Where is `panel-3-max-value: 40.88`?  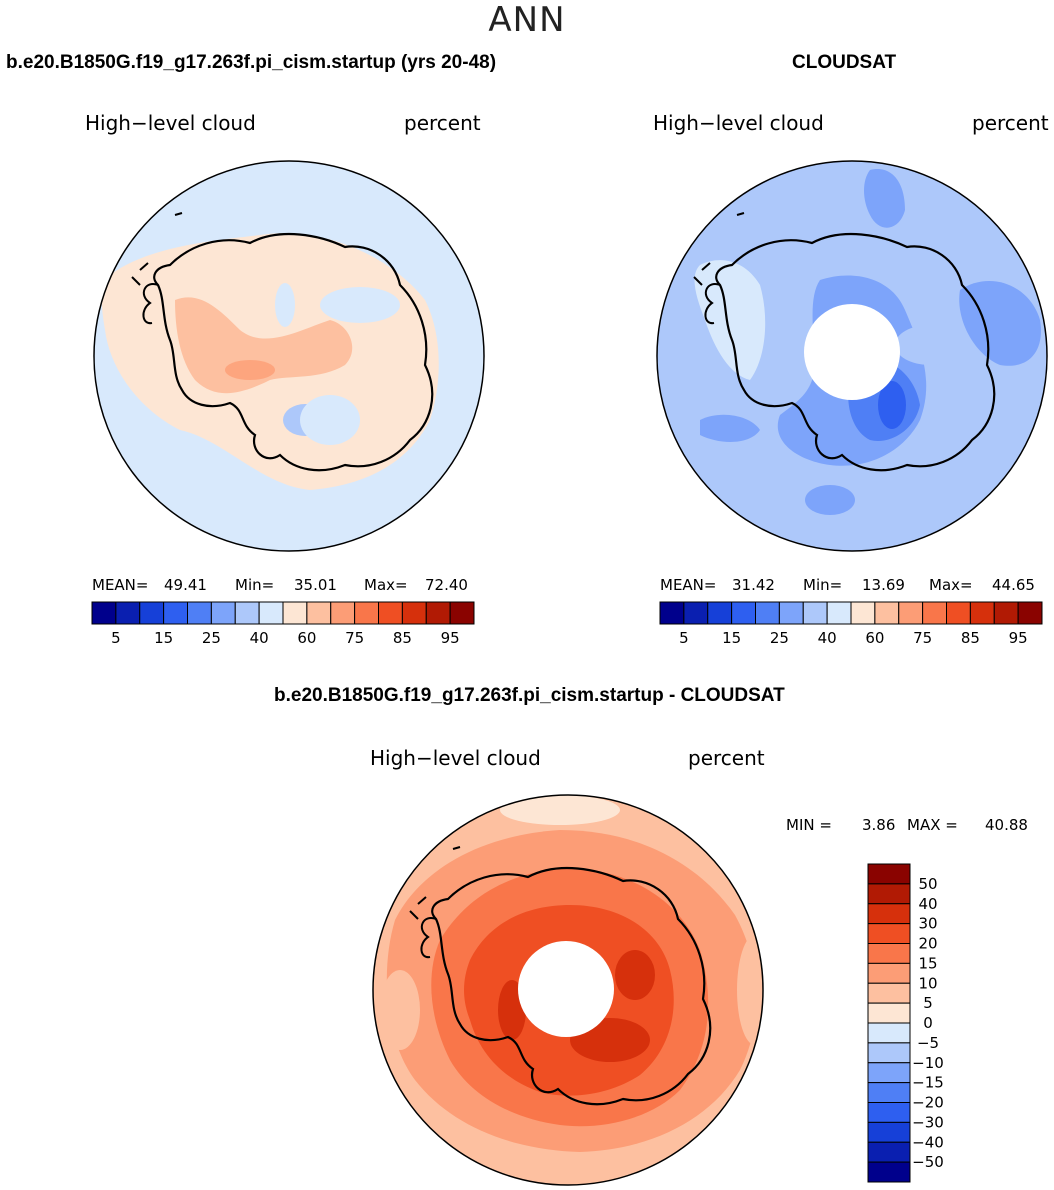 panel-3-max-value: 40.88 is located at coordinates (1006, 825).